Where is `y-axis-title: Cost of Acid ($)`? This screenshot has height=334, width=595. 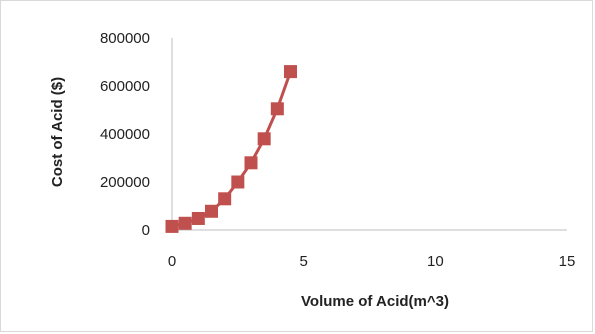 y-axis-title: Cost of Acid ($) is located at coordinates (57, 132).